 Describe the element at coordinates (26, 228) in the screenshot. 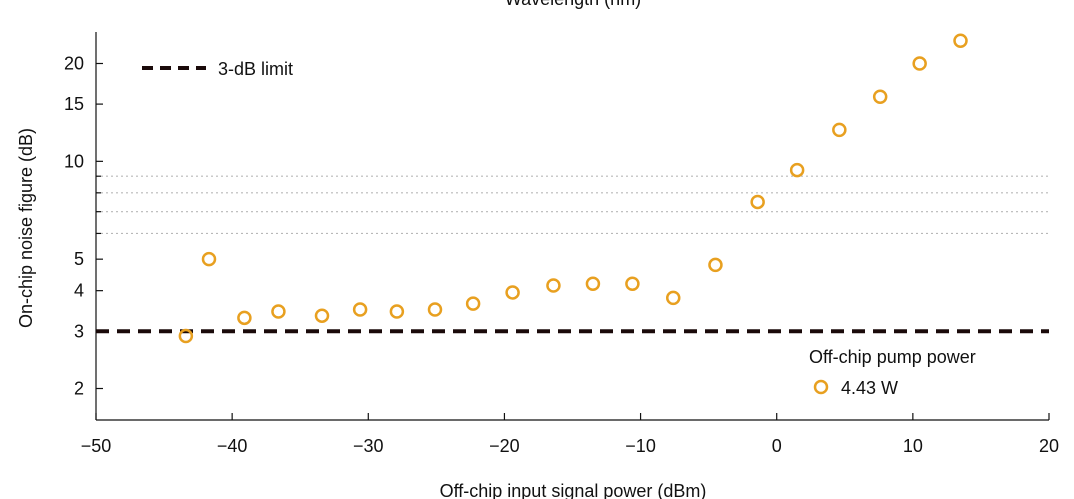

I see `y-axis-label: On-chip noise figure (dB)` at that location.